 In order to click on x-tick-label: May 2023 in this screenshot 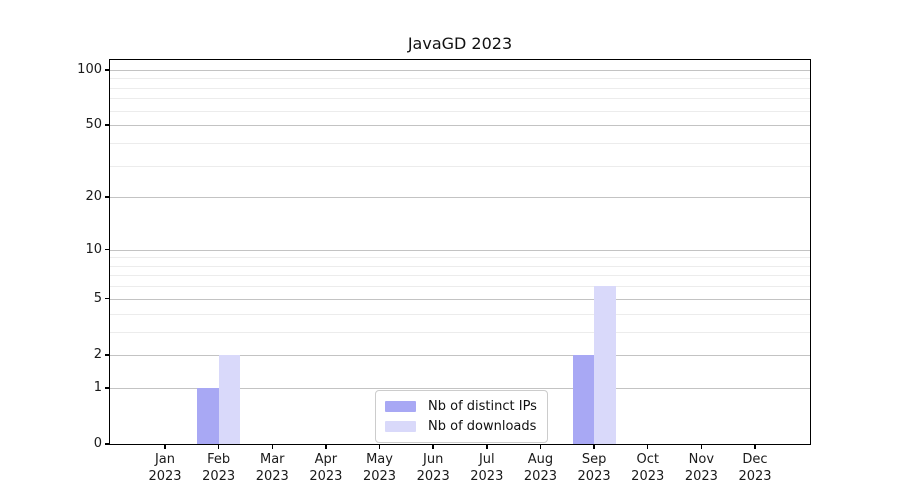, I will do `click(379, 468)`.